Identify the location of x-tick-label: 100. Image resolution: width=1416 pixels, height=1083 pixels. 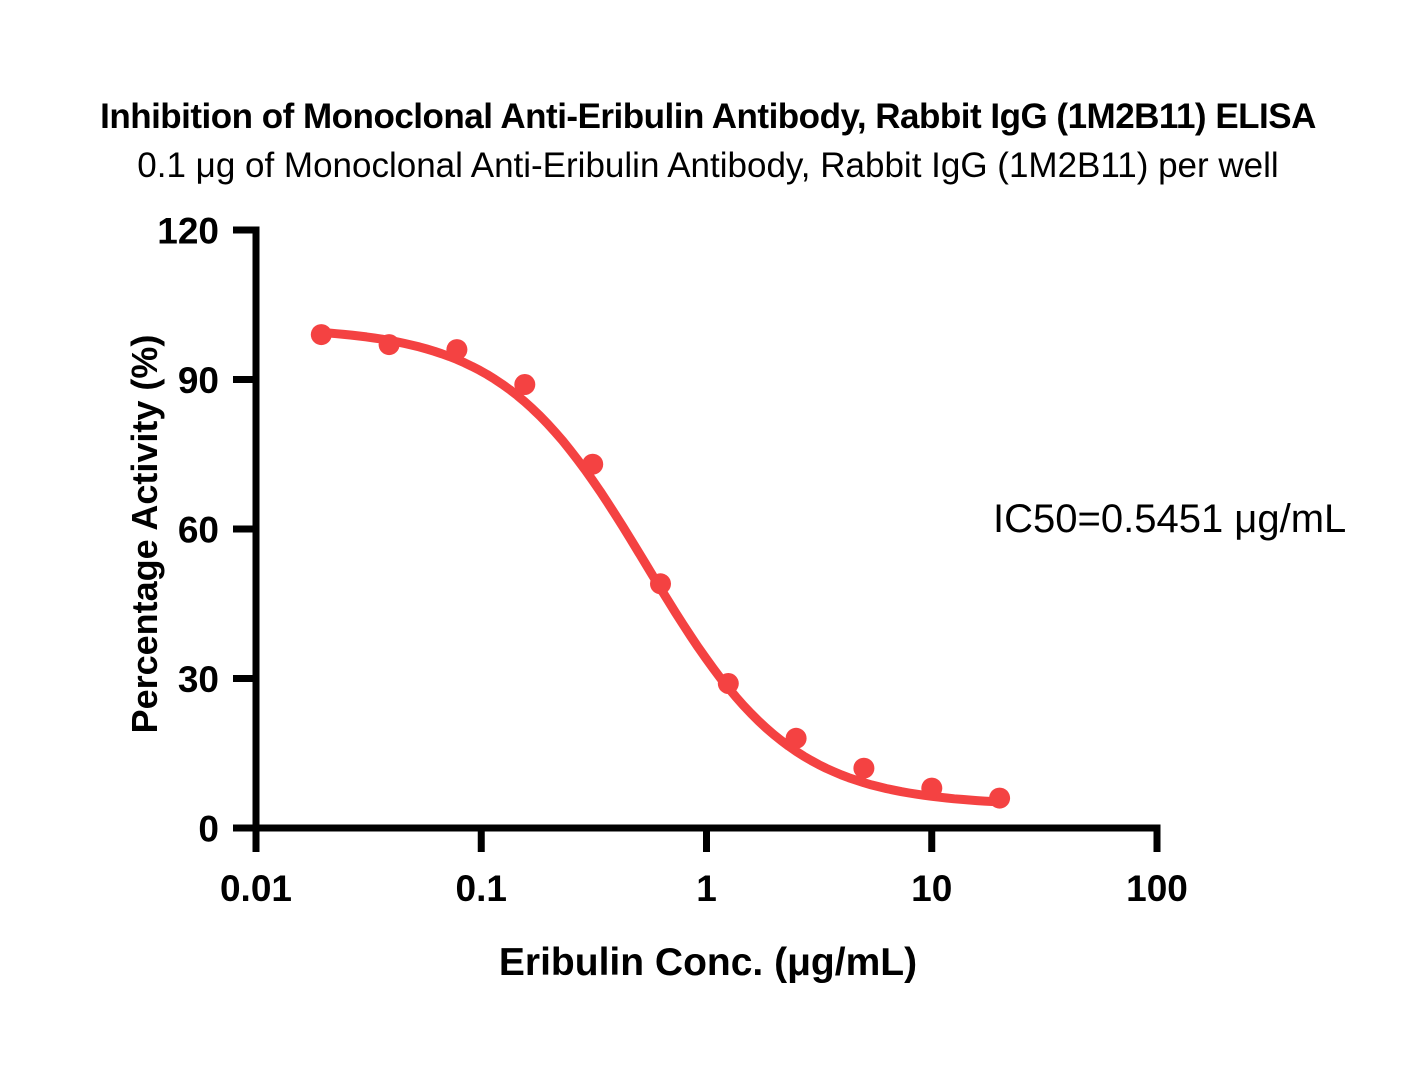
(1157, 888).